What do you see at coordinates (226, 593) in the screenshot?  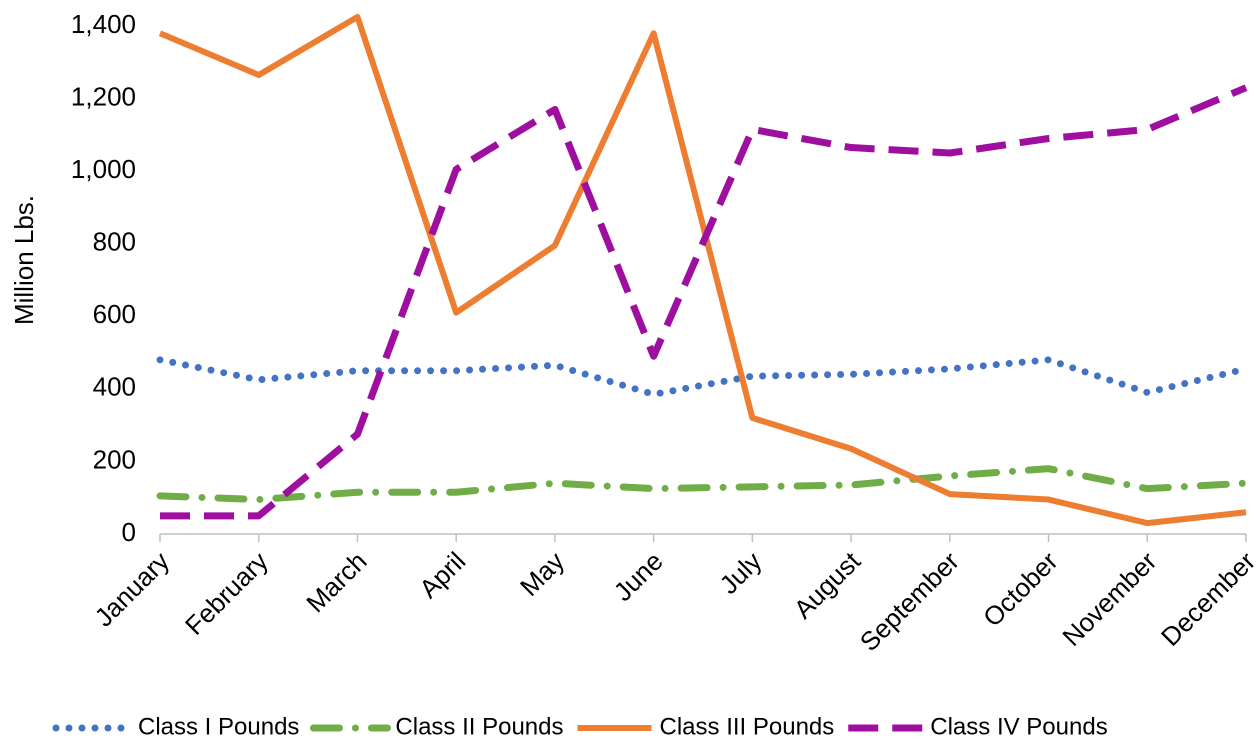 I see `x-tick-label: February` at bounding box center [226, 593].